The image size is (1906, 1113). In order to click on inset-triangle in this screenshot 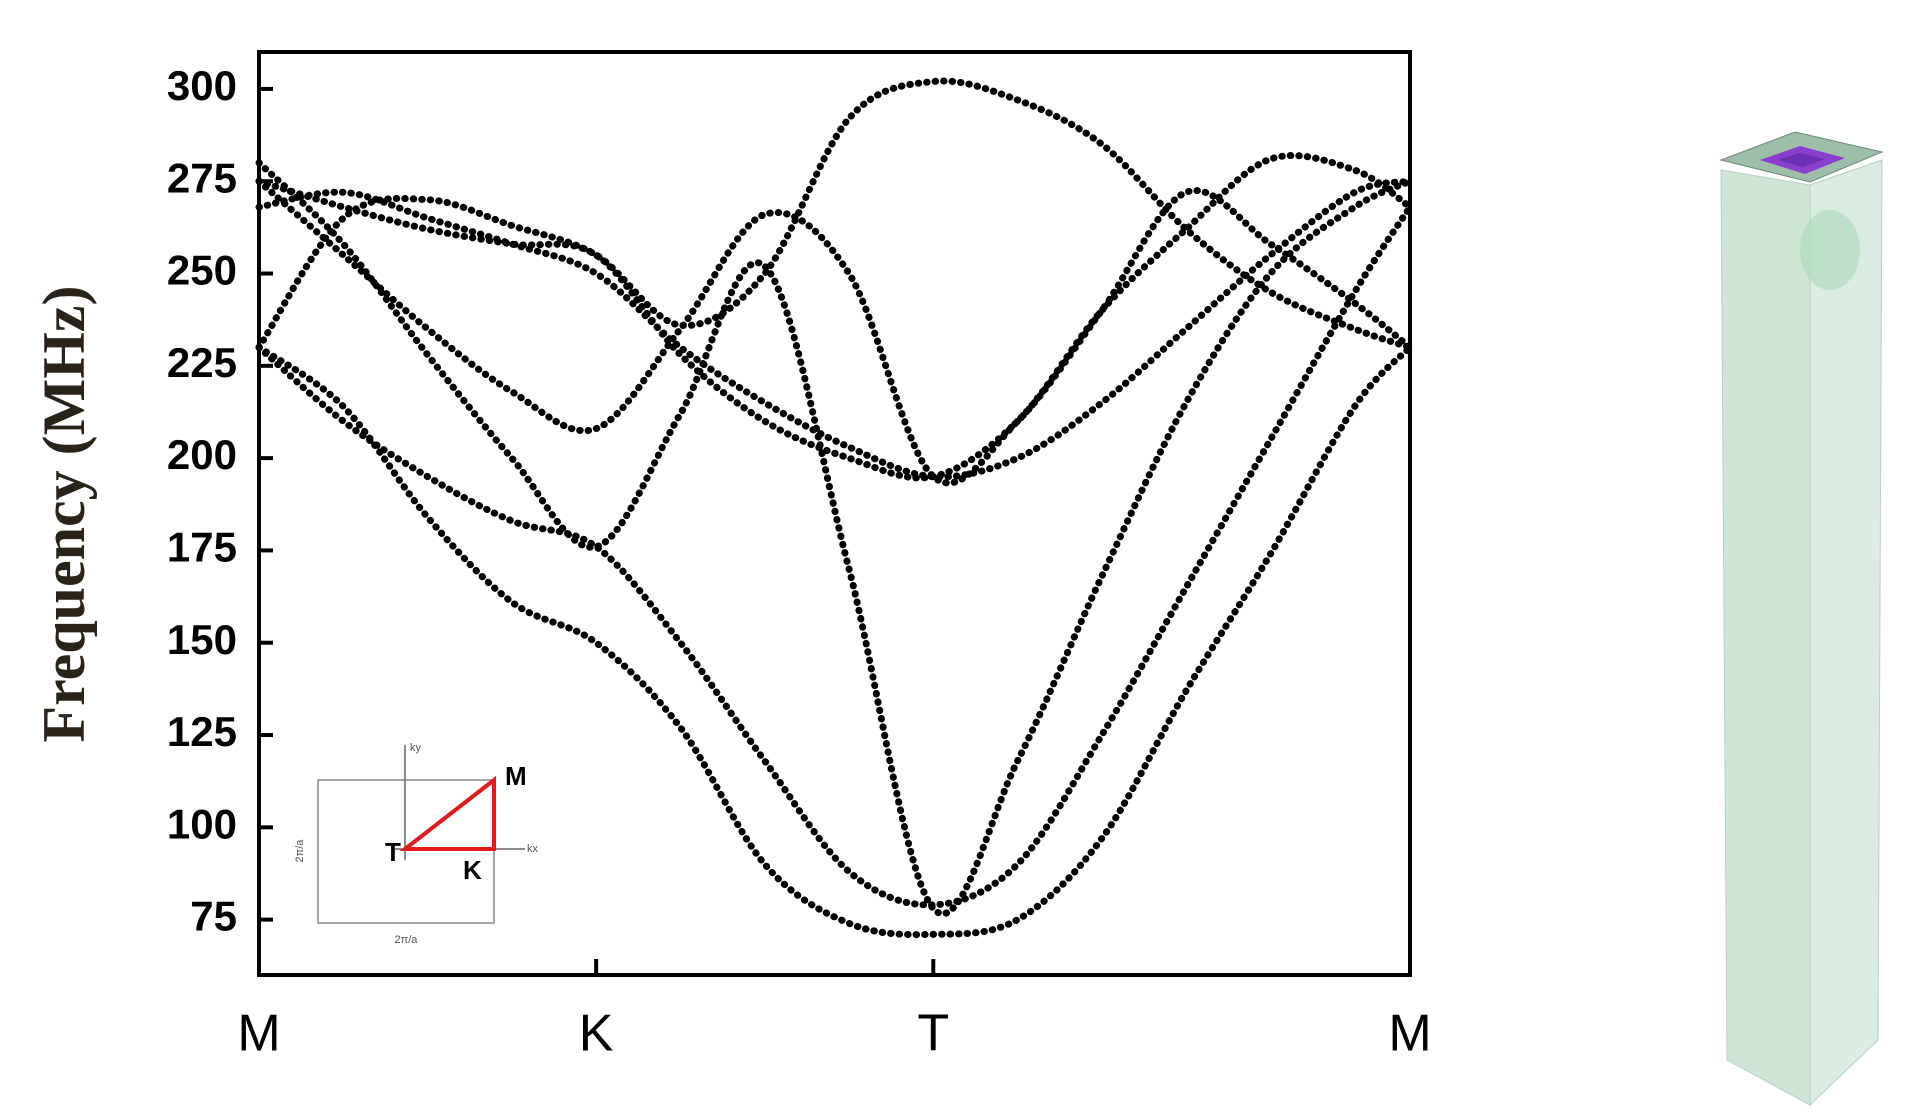, I will do `click(447, 813)`.